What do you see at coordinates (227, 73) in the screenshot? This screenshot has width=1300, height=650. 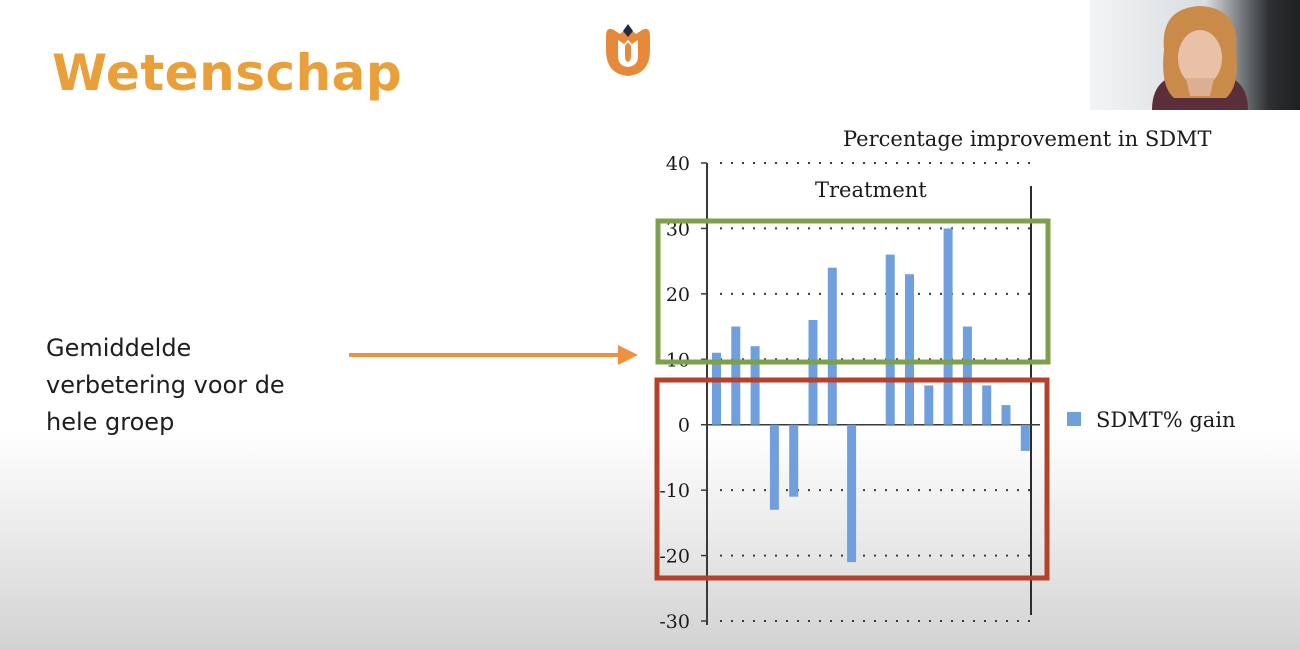 I see `slide-title: Wetenschap` at bounding box center [227, 73].